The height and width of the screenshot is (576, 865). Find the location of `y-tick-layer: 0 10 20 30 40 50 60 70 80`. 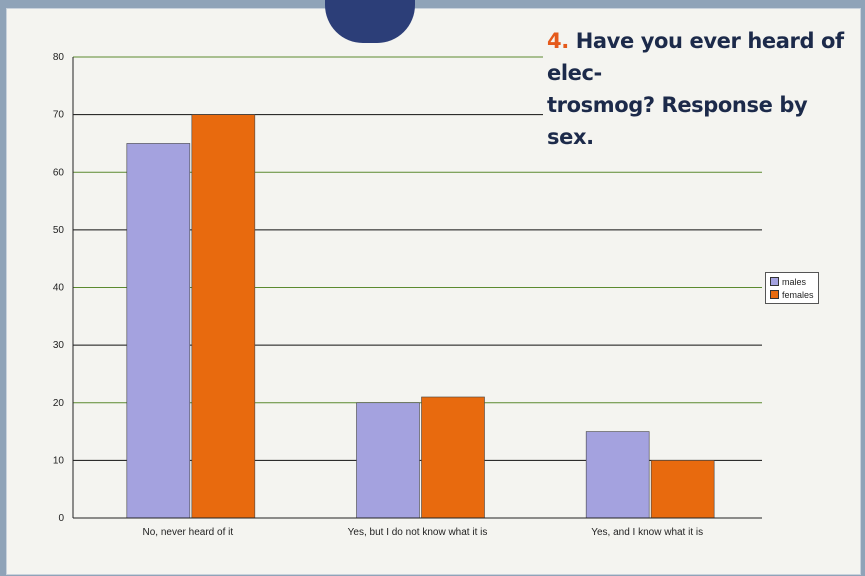

y-tick-layer: 0 10 20 30 40 50 60 70 80 is located at coordinates (59, 288).